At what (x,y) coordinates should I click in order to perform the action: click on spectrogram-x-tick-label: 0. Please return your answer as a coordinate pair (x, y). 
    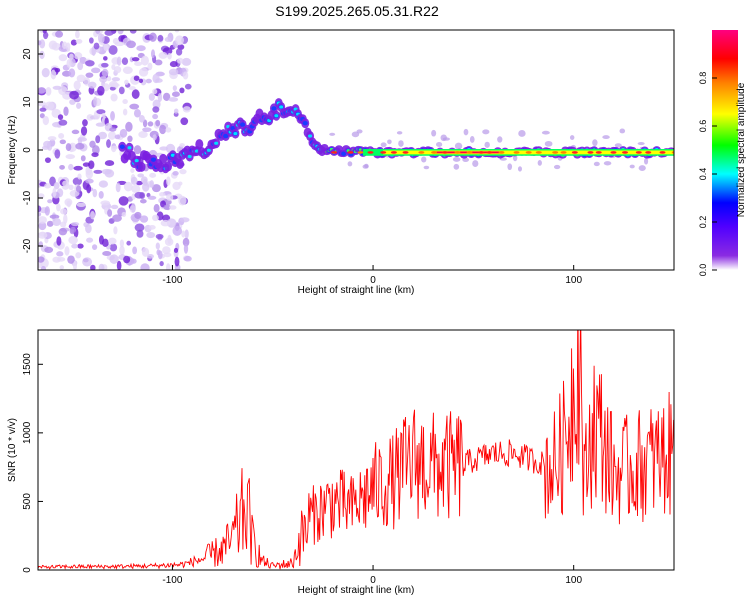
    Looking at the image, I should click on (373, 280).